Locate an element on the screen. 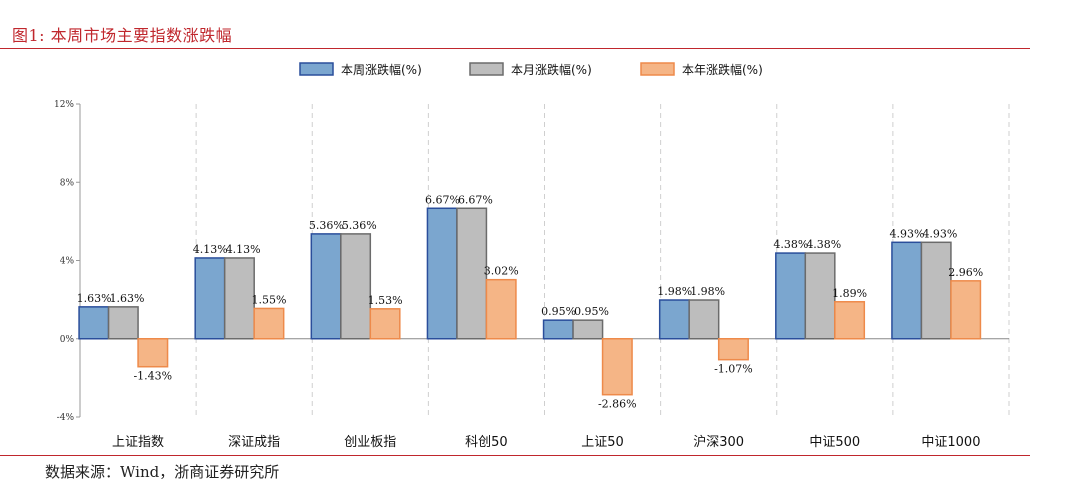 The image size is (1067, 502). x-tick-label: 创业板指 is located at coordinates (370, 442).